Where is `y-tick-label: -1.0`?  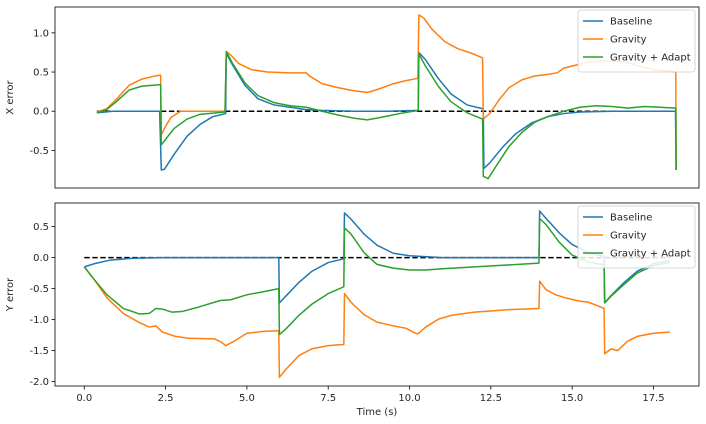
y-tick-label: -1.0 is located at coordinates (39, 320).